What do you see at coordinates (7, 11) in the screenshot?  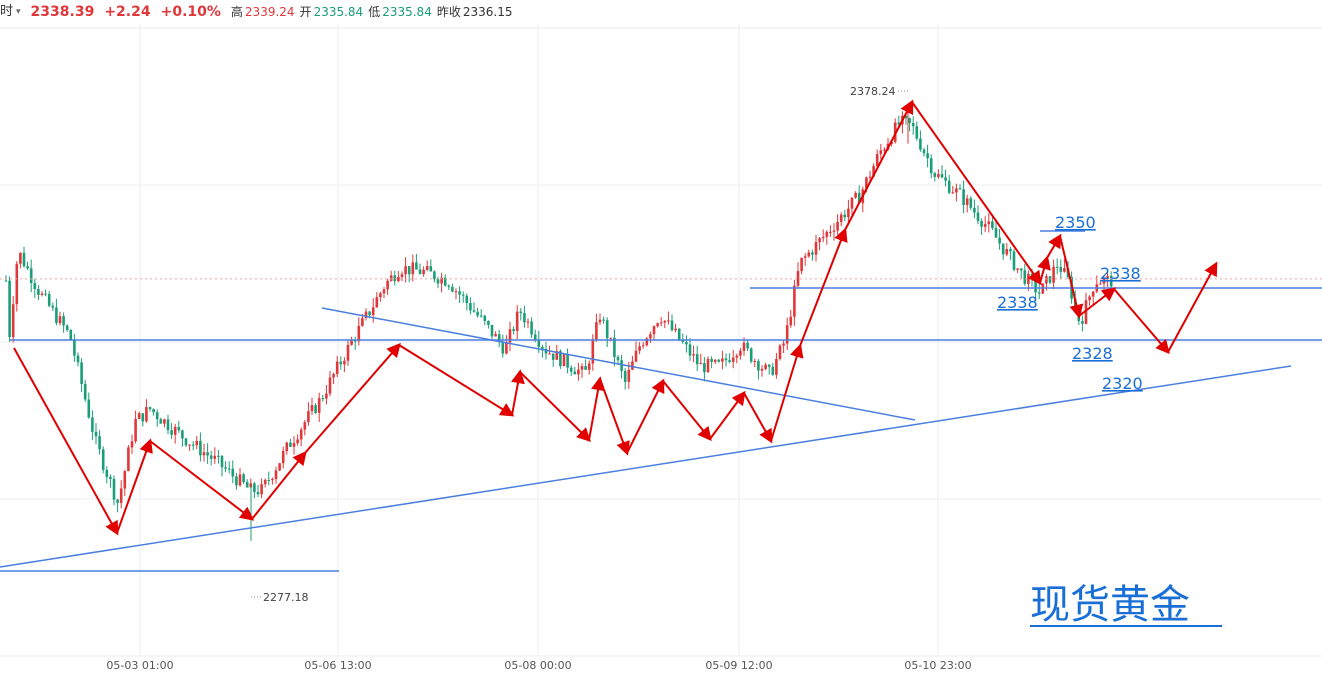 I see `timeframe-label: 时` at bounding box center [7, 11].